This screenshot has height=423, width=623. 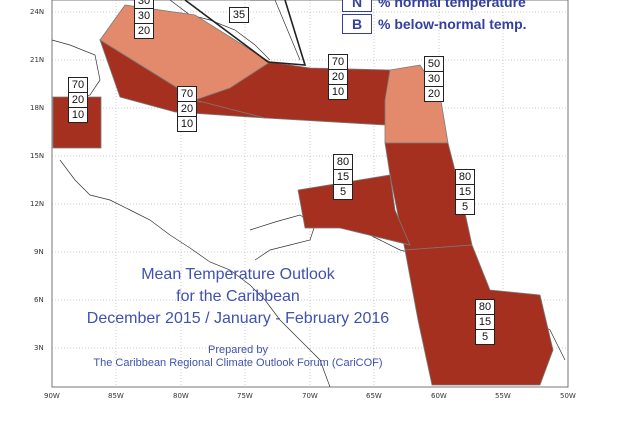 I want to click on lon-label: 80W, so click(x=181, y=396).